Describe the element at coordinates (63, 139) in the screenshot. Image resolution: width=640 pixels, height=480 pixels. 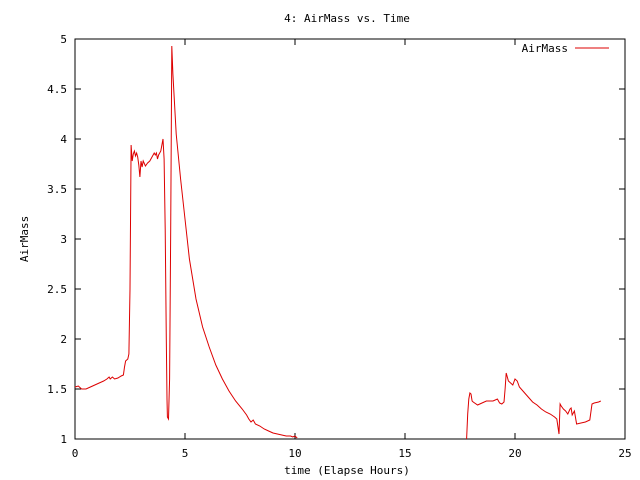
I see `y-tick-label: 4` at that location.